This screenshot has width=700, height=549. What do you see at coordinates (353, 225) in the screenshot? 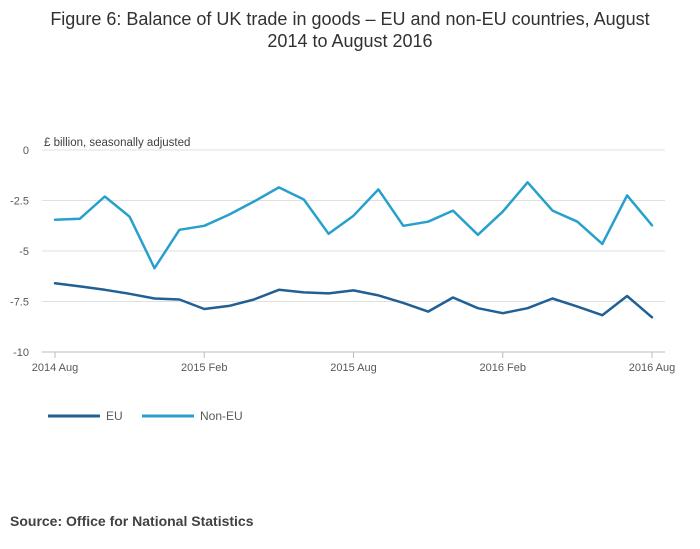
I see `series-line-non-eu` at bounding box center [353, 225].